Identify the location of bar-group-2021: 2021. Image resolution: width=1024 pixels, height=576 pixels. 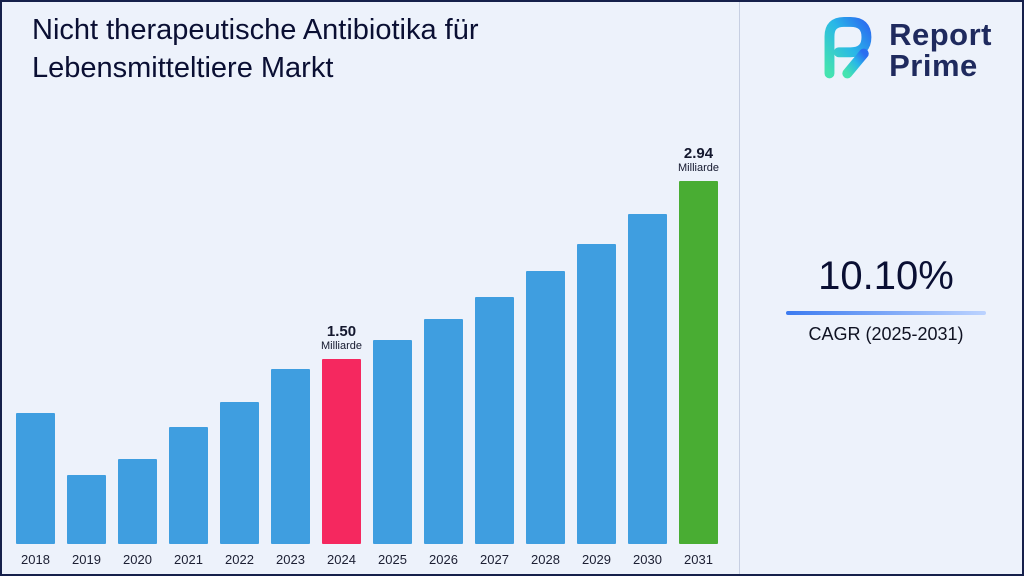
(188, 497).